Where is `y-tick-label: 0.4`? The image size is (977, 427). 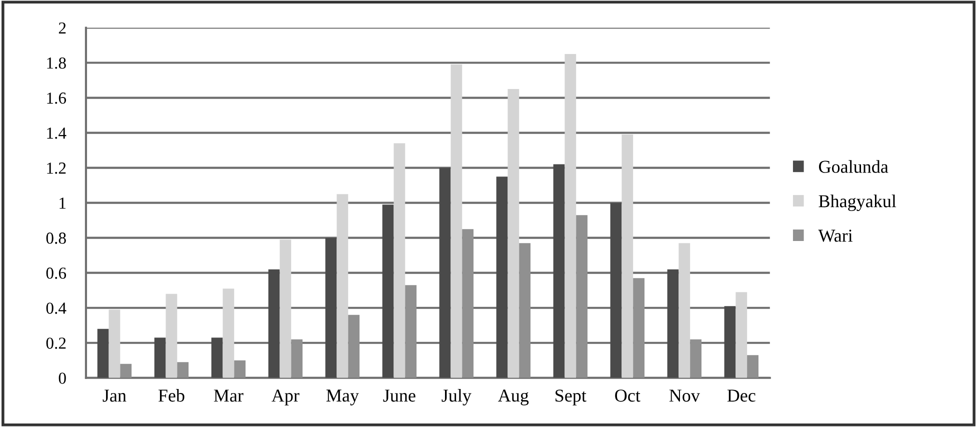
y-tick-label: 0.4 is located at coordinates (56, 308).